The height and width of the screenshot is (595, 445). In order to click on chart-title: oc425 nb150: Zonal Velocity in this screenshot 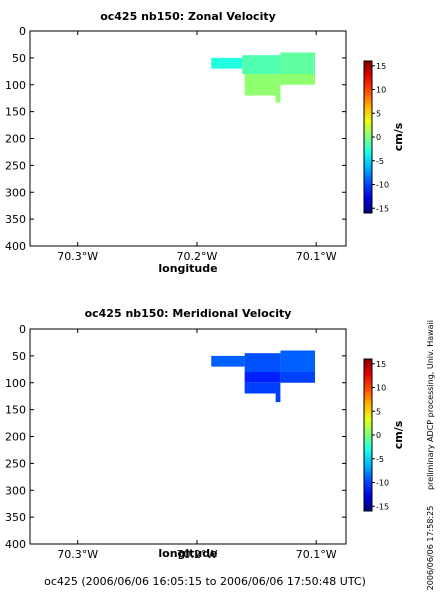, I will do `click(188, 16)`.